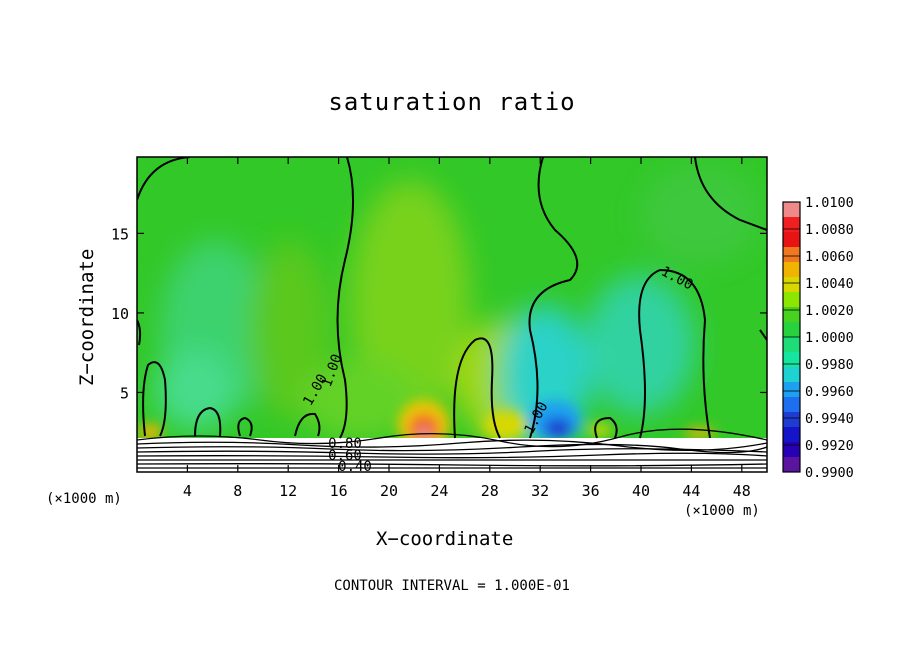  Describe the element at coordinates (829, 392) in the screenshot. I see `colorbar-label: 0.9960` at that location.